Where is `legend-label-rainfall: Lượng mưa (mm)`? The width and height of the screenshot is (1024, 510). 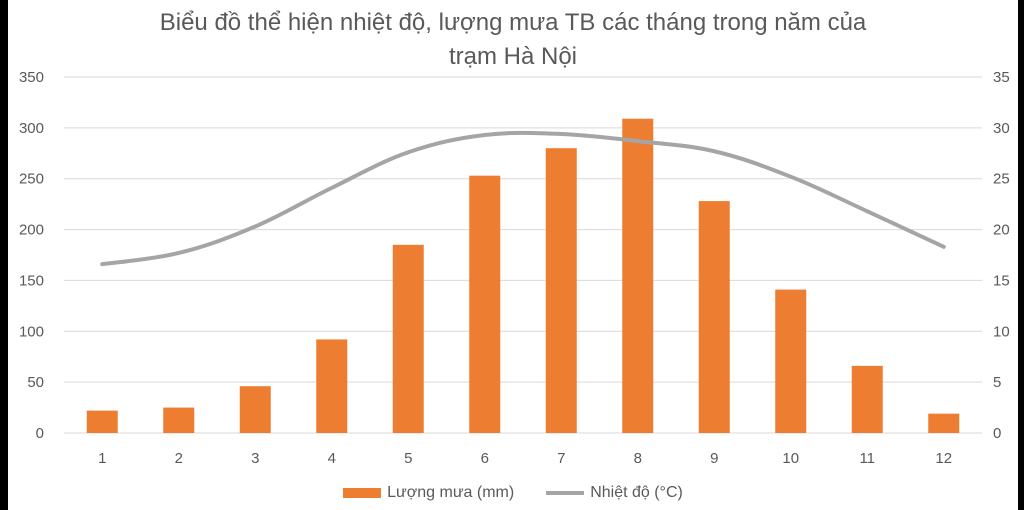
legend-label-rainfall: Lượng mưa (mm) is located at coordinates (451, 492).